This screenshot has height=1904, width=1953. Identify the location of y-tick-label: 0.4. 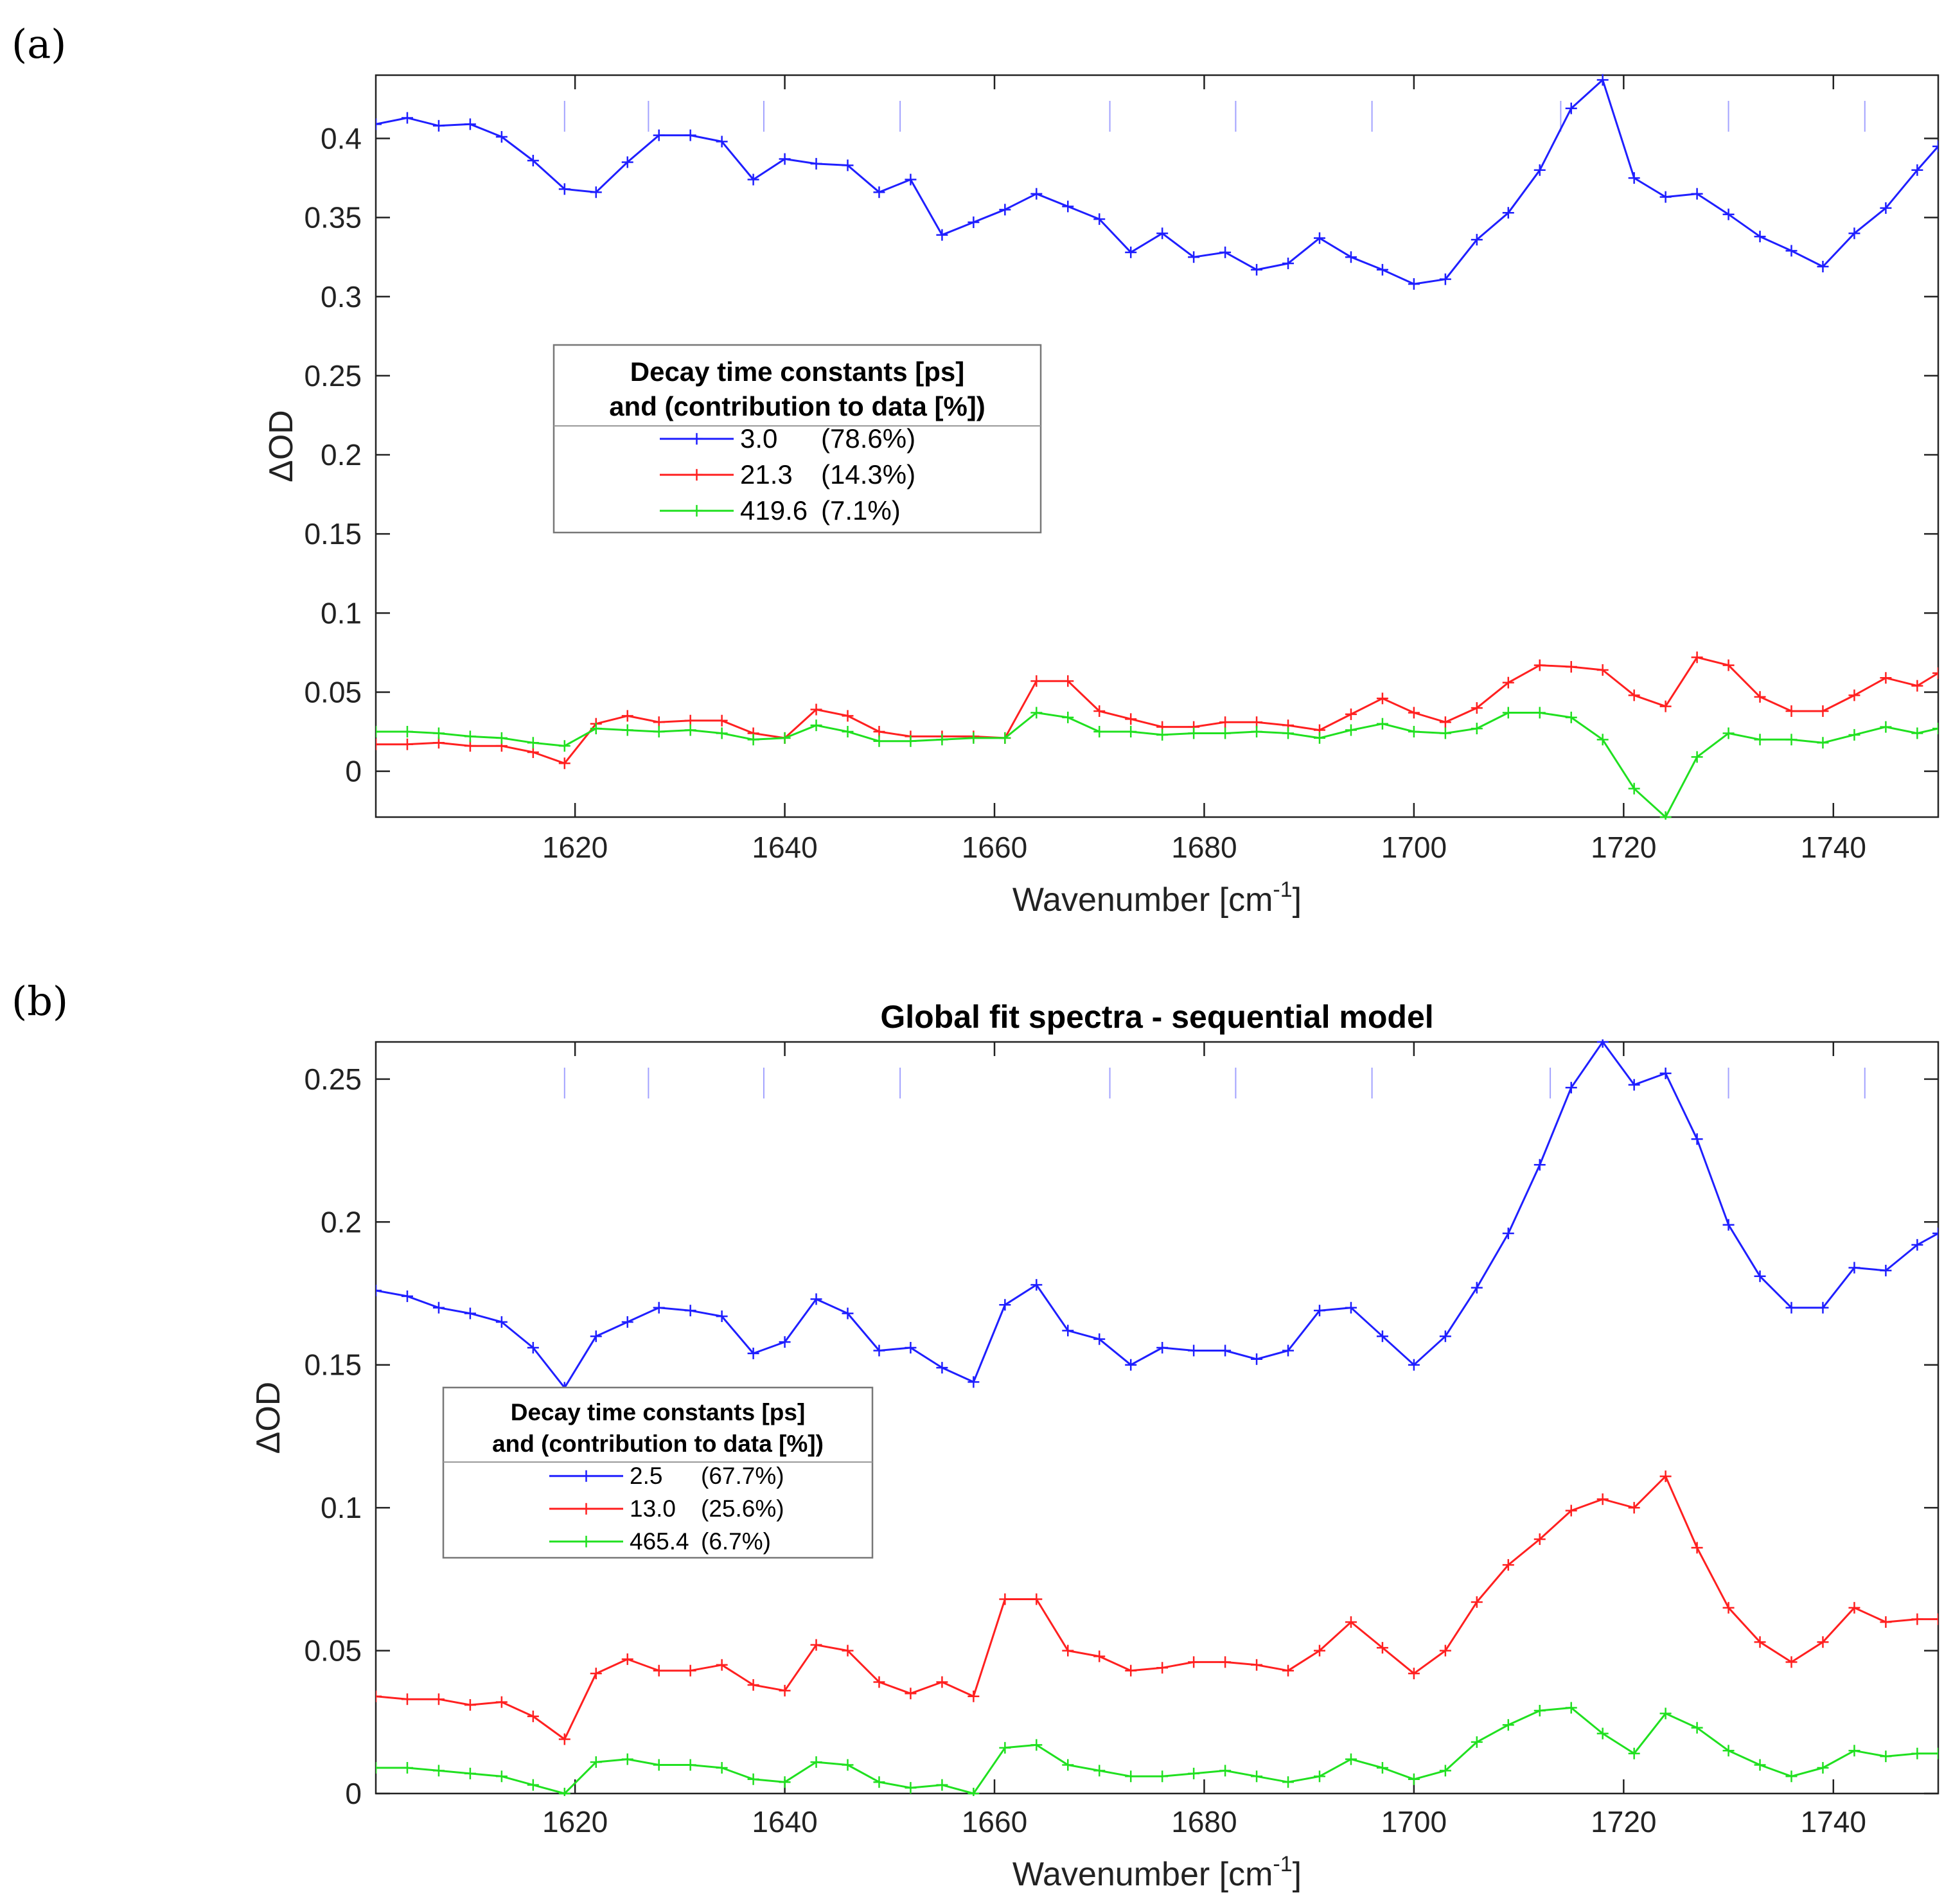
(341, 138).